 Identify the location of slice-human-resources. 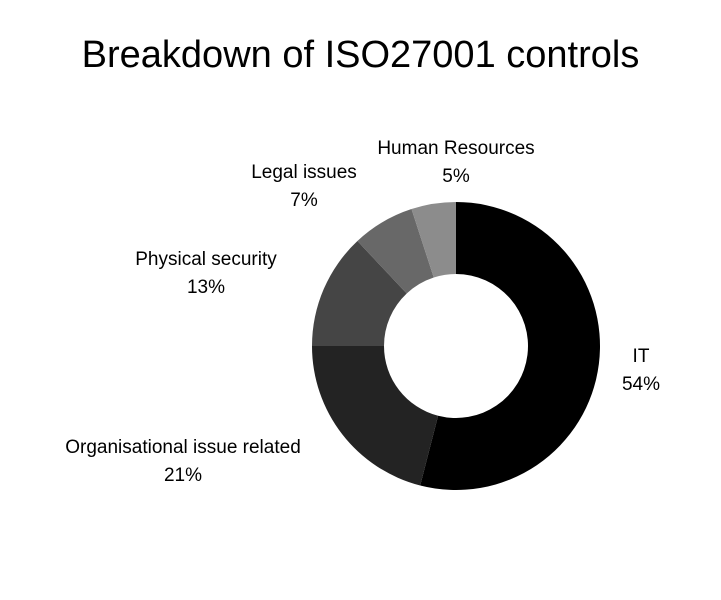
(433, 240).